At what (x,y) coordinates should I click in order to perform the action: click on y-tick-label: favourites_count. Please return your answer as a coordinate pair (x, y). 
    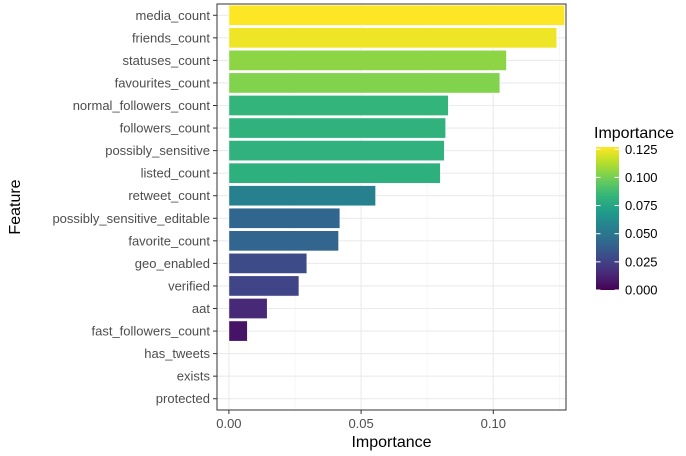
    Looking at the image, I should click on (163, 82).